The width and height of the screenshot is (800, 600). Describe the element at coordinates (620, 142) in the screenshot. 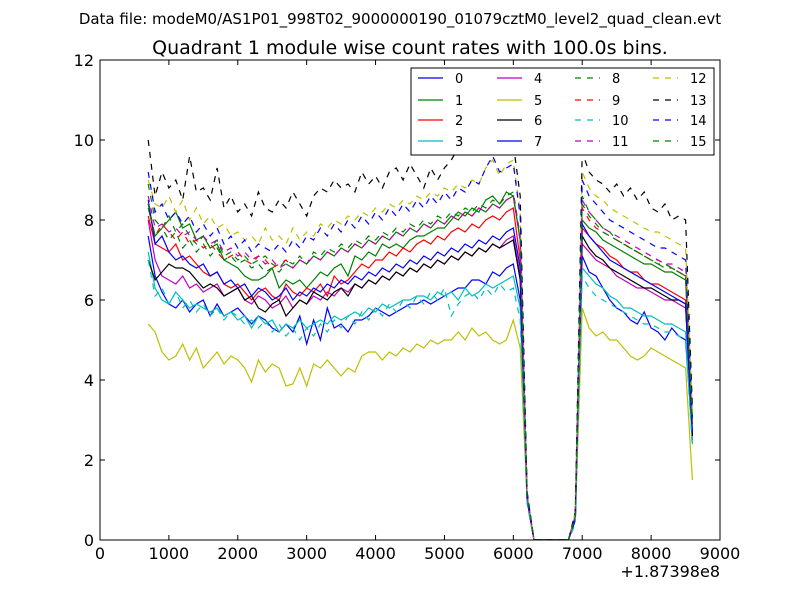

I see `legend-label-11: 11` at that location.